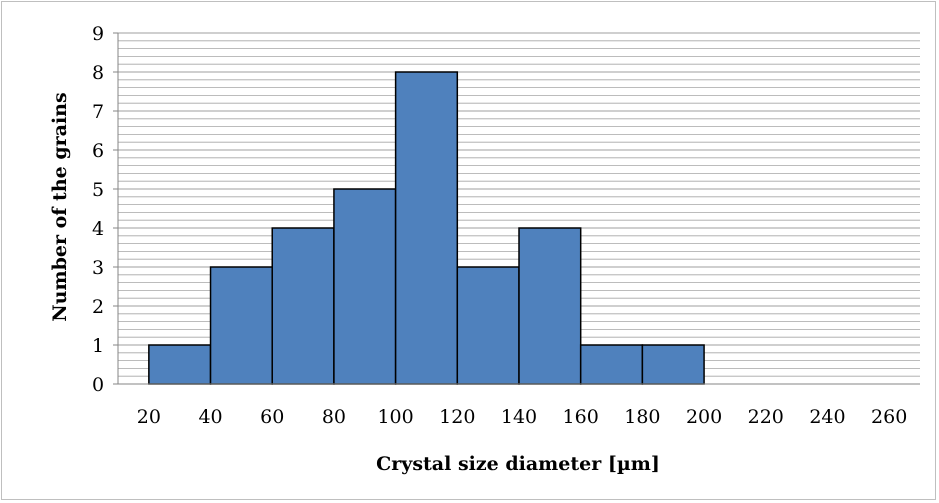 This screenshot has width=939, height=503. Describe the element at coordinates (518, 464) in the screenshot. I see `x-axis-title: Crystal size diameter [µm]` at that location.